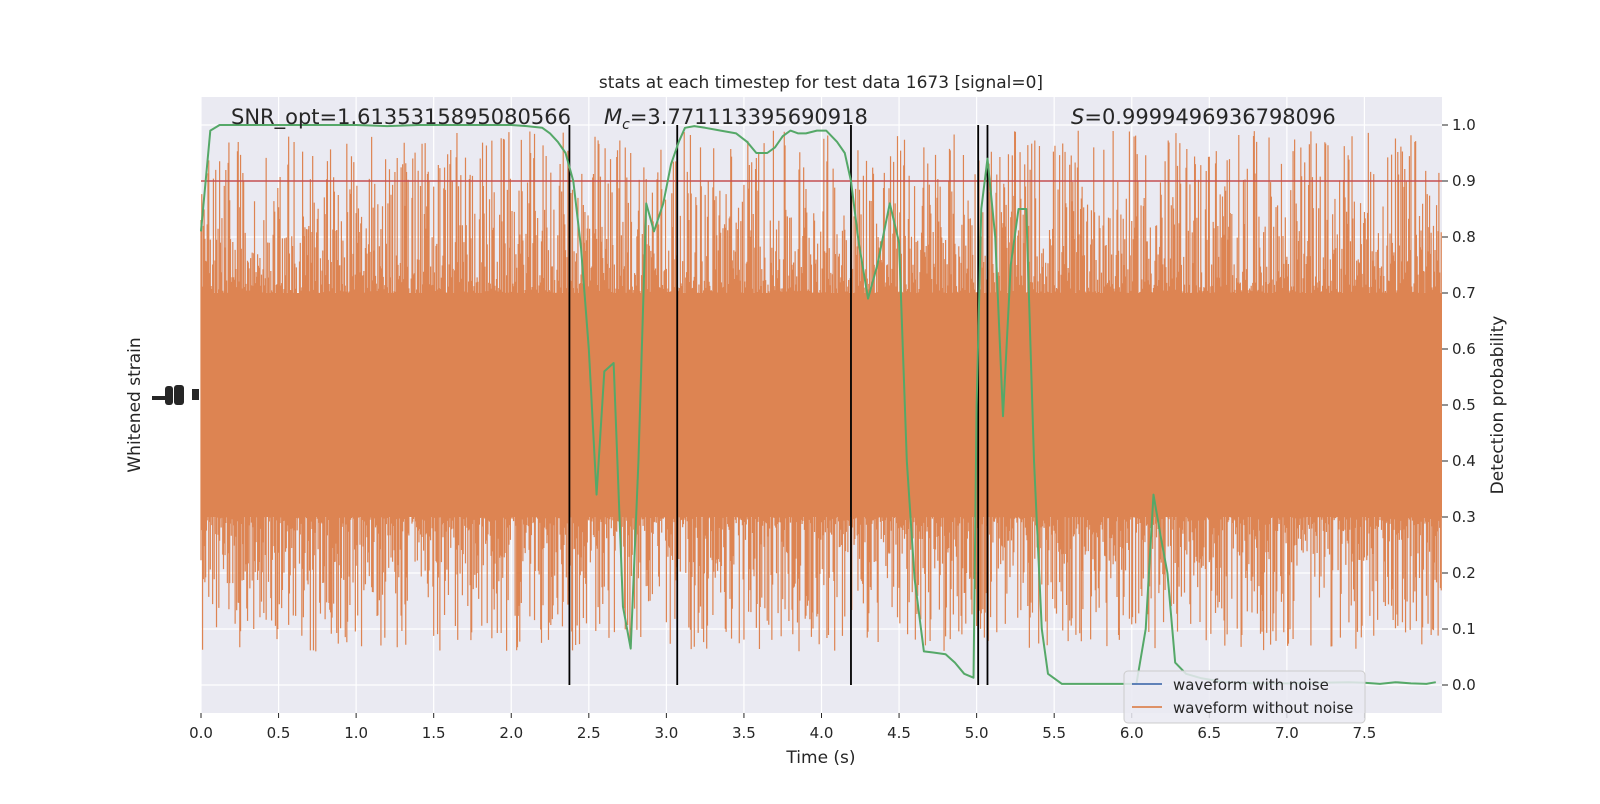 The height and width of the screenshot is (804, 1600). Describe the element at coordinates (749, 117) in the screenshot. I see `chirp-mass-value: =3.771113395690918` at that location.